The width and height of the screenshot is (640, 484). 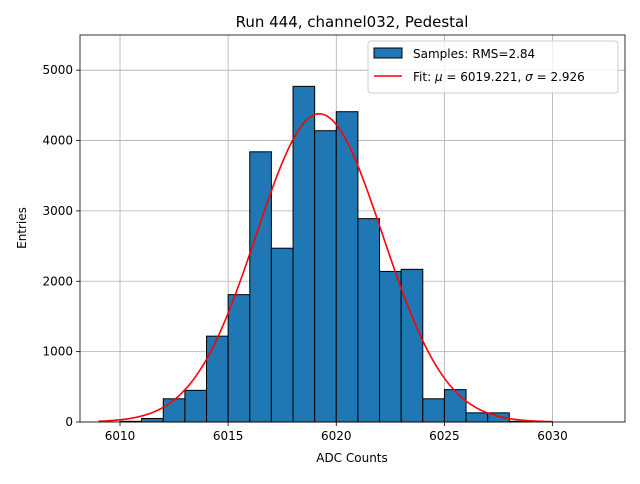 I want to click on y-tick-label: 2000, so click(x=57, y=281).